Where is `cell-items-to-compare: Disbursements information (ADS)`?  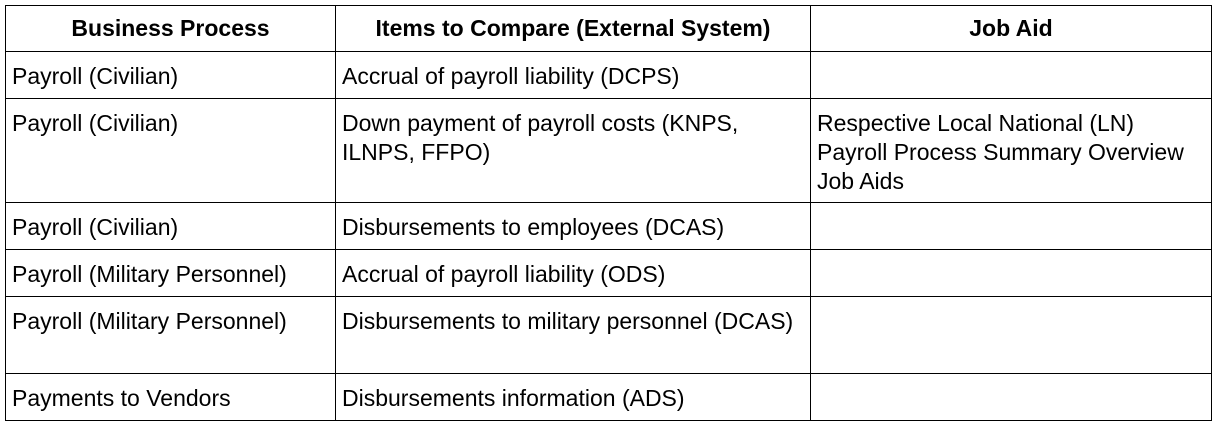 cell-items-to-compare: Disbursements information (ADS) is located at coordinates (573, 397).